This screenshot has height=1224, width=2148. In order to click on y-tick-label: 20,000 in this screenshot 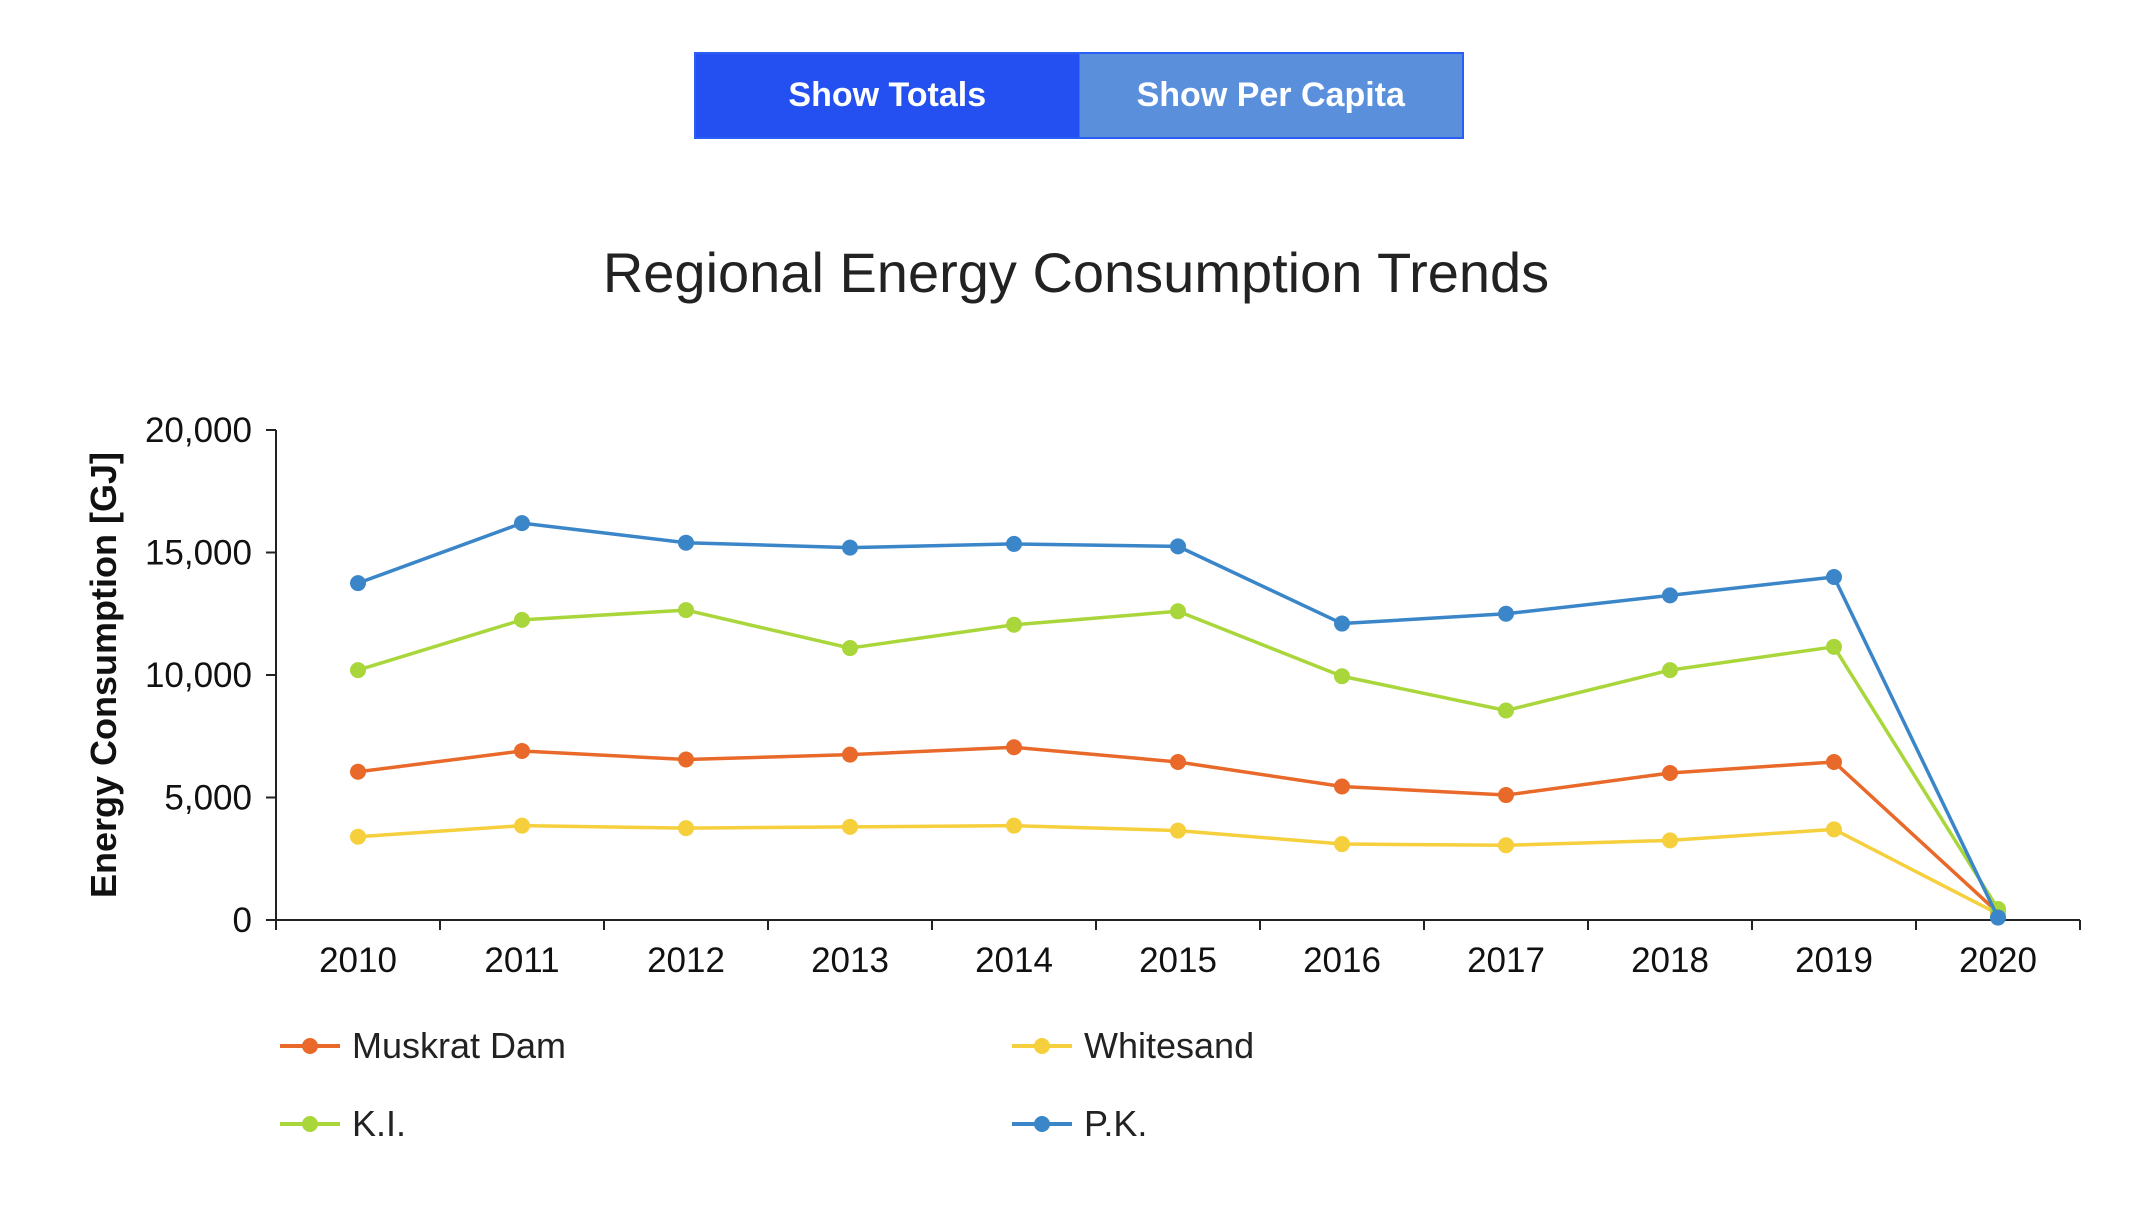, I will do `click(198, 430)`.